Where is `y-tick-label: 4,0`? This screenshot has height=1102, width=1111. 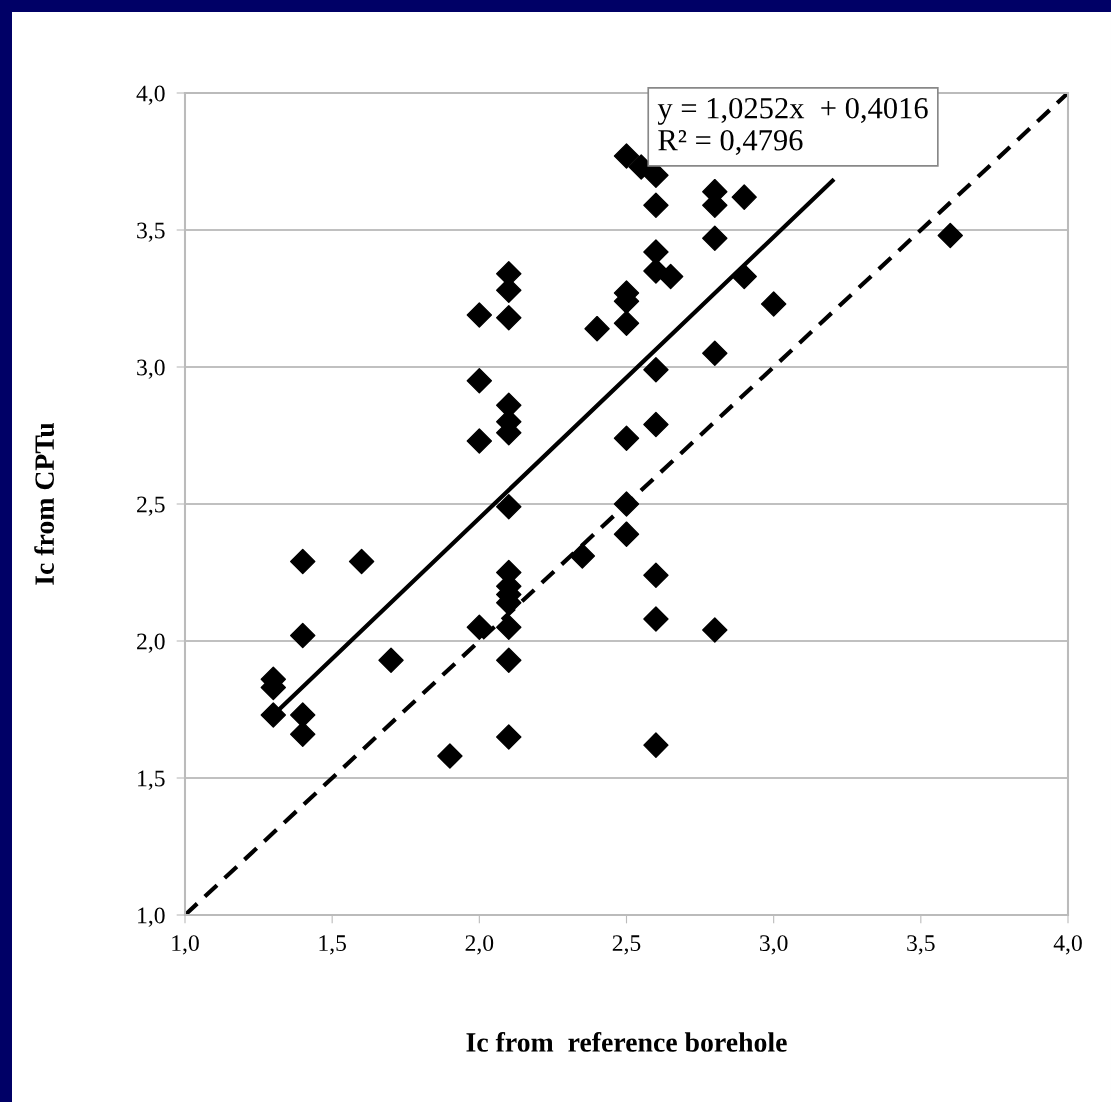 y-tick-label: 4,0 is located at coordinates (150, 95).